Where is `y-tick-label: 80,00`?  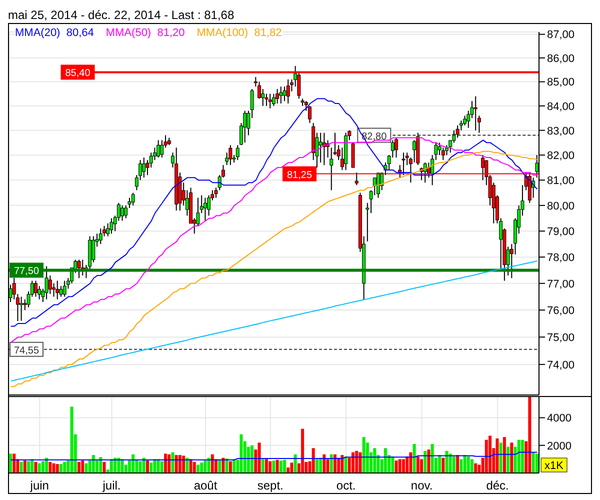
y-tick-label: 80,00 is located at coordinates (561, 206).